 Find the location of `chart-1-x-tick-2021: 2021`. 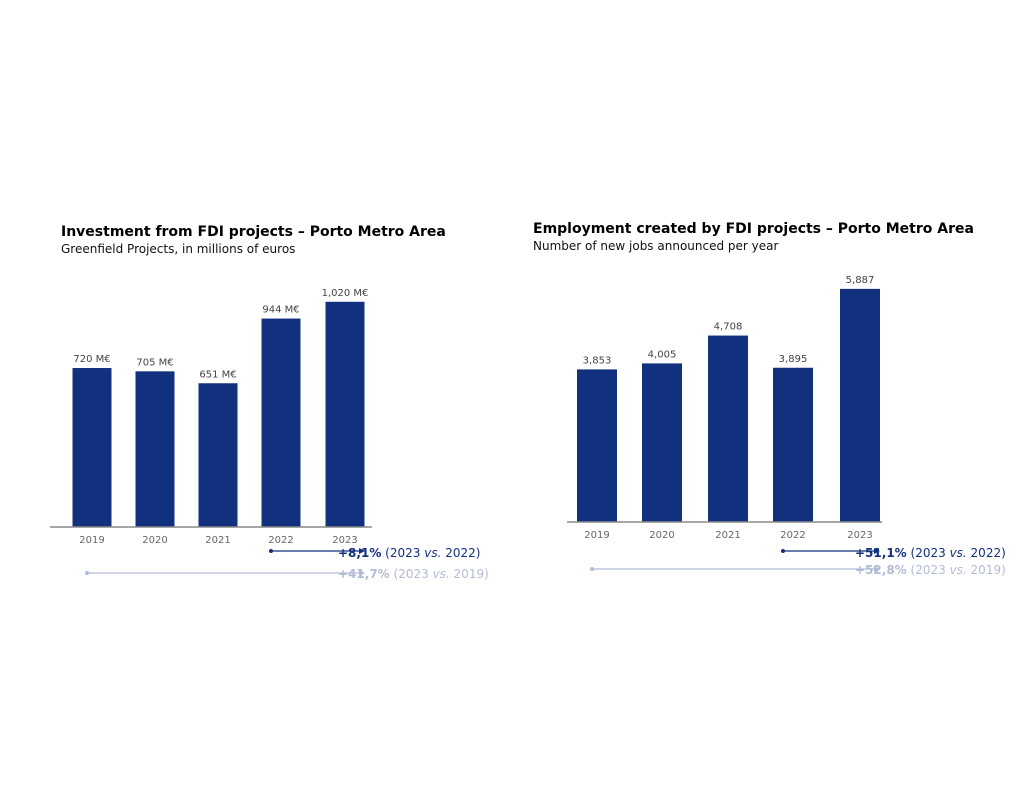

chart-1-x-tick-2021: 2021 is located at coordinates (217, 540).